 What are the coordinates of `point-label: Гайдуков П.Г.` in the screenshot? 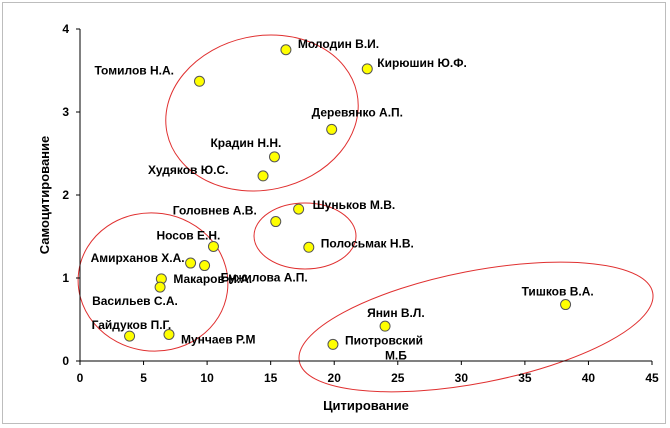 It's located at (132, 325).